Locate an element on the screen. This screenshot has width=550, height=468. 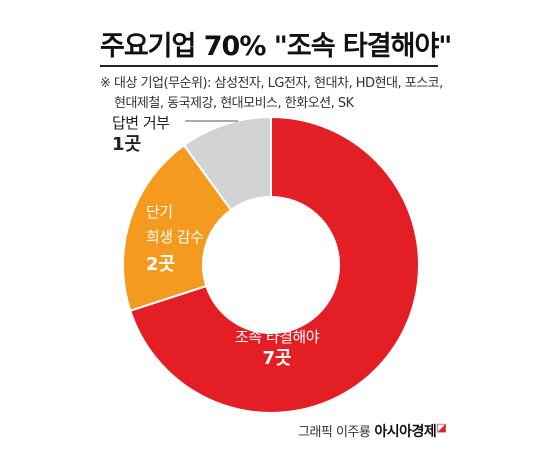
brand-logo-text: 아시아경제 is located at coordinates (405, 432).